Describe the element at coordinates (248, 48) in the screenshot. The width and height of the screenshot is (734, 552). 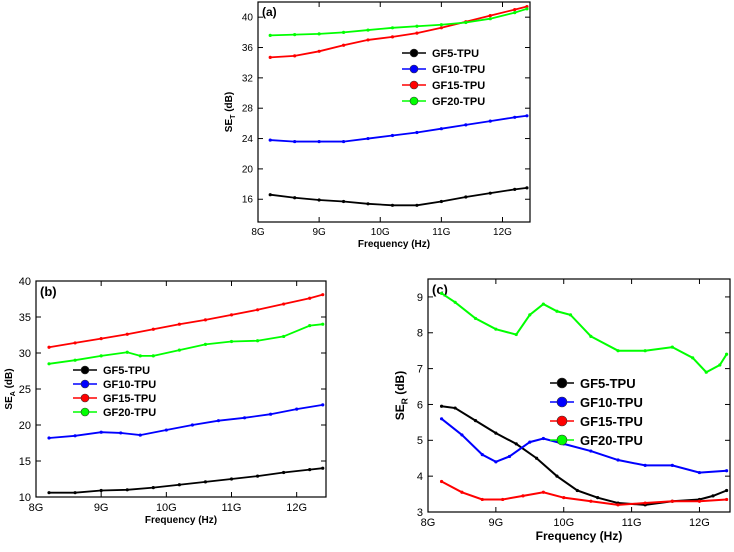
I see `y-tick-label: 36` at that location.